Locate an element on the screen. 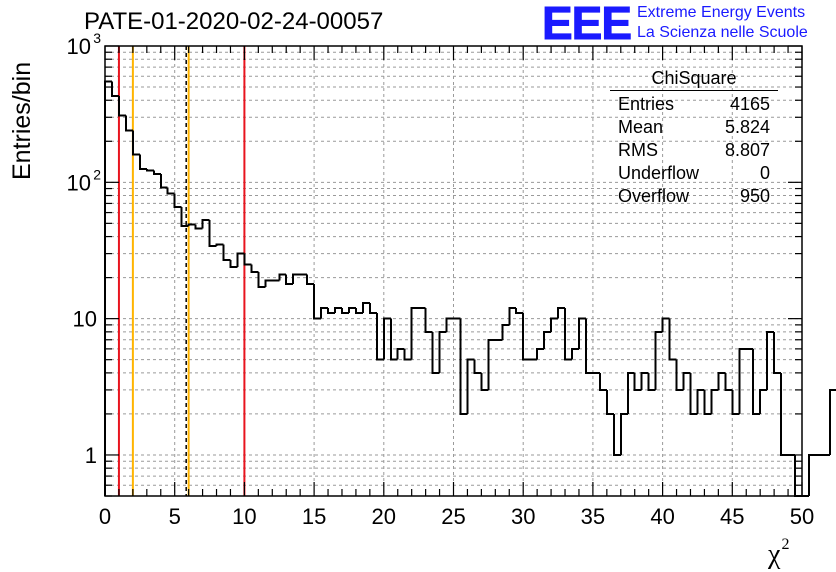  x-axis-label: χ2 is located at coordinates (778, 553).